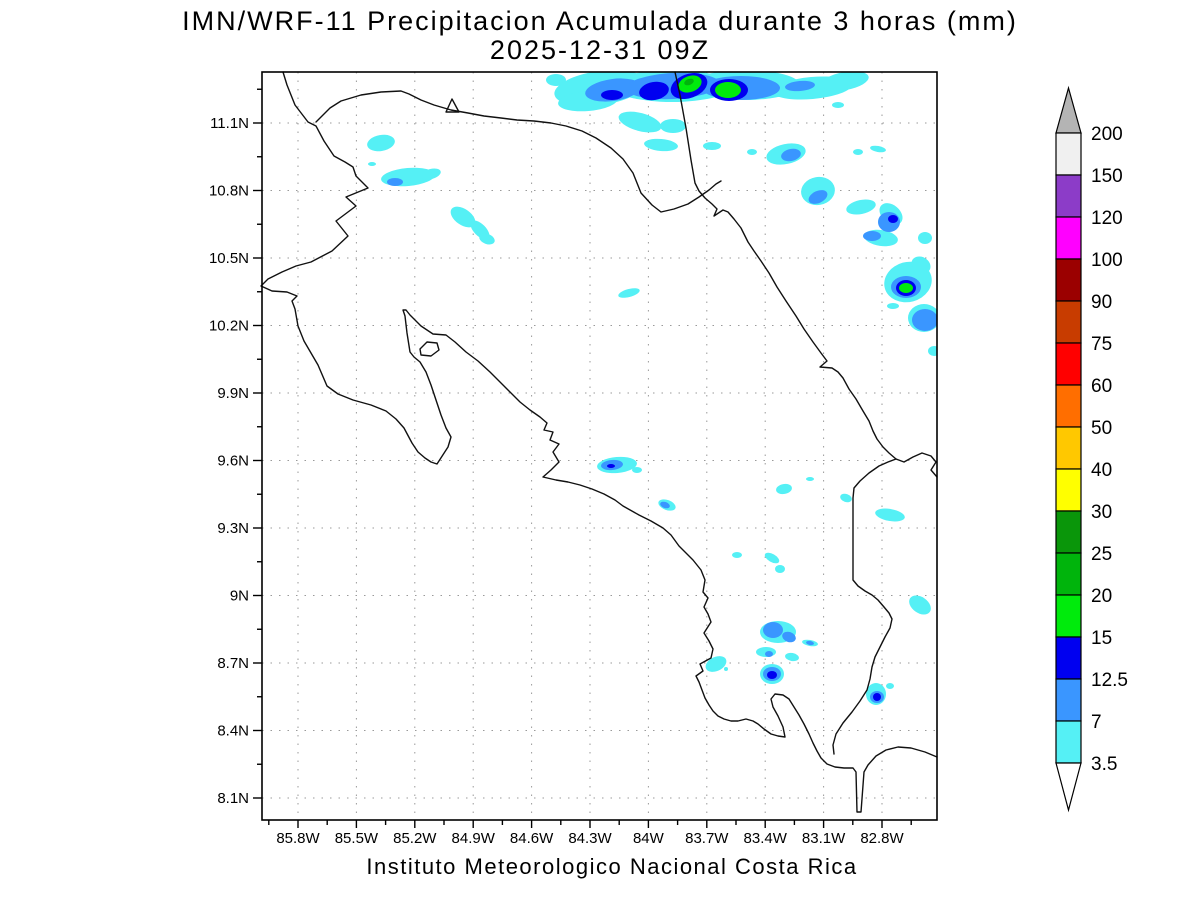 The image size is (1200, 900). Describe the element at coordinates (1101, 428) in the screenshot. I see `colorbar-level-label: 50` at that location.